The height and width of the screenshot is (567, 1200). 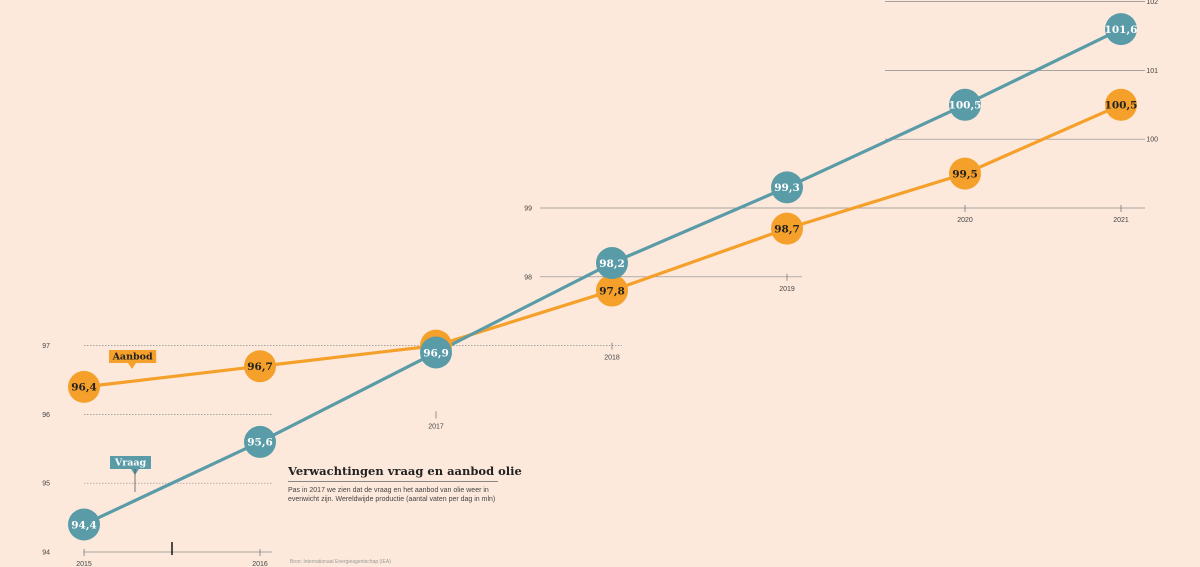 I want to click on point-vraag-2020, so click(x=965, y=104).